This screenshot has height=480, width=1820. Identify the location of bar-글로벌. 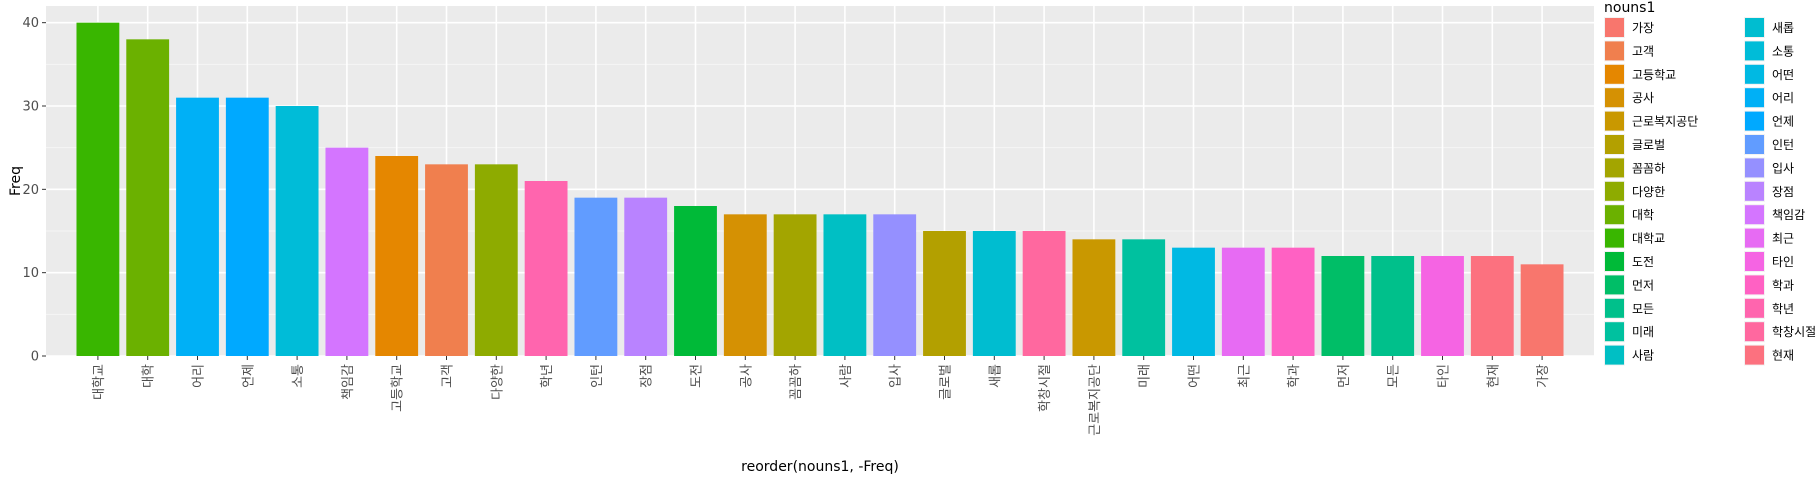
(944, 293).